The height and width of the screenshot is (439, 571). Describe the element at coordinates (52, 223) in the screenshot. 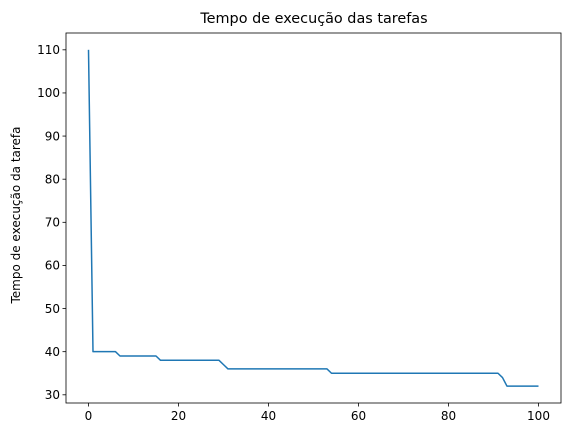

I see `y-tick-label: 70` at that location.